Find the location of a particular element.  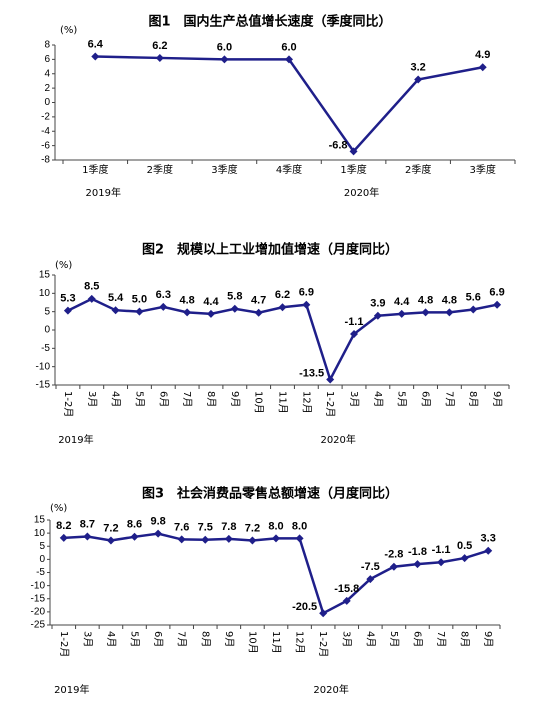

x-tick-label: 2季度 is located at coordinates (160, 169).